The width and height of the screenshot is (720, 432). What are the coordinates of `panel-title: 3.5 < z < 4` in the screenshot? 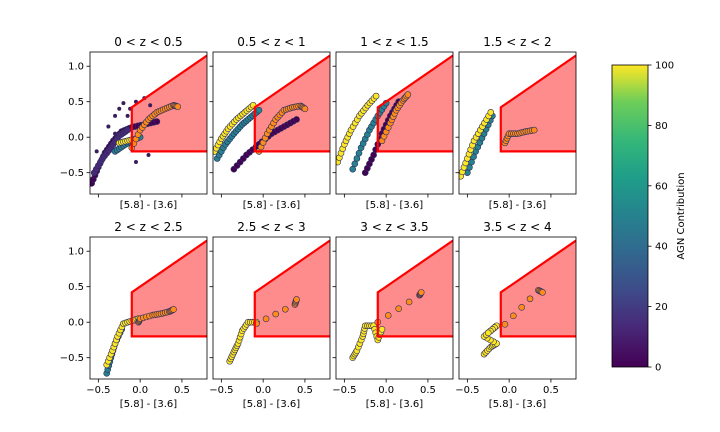 It's located at (517, 227).